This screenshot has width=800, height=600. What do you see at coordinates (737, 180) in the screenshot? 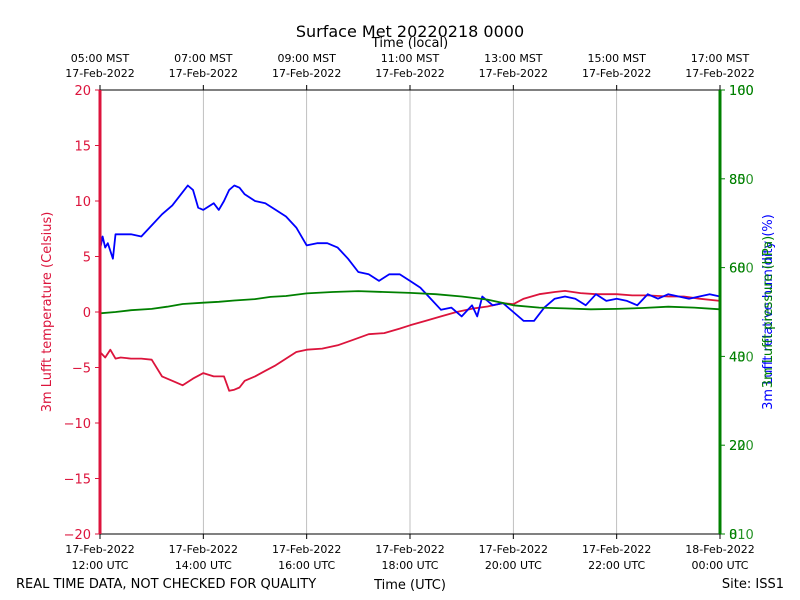
I see `right-tick-label-humidity: 80` at bounding box center [737, 180].